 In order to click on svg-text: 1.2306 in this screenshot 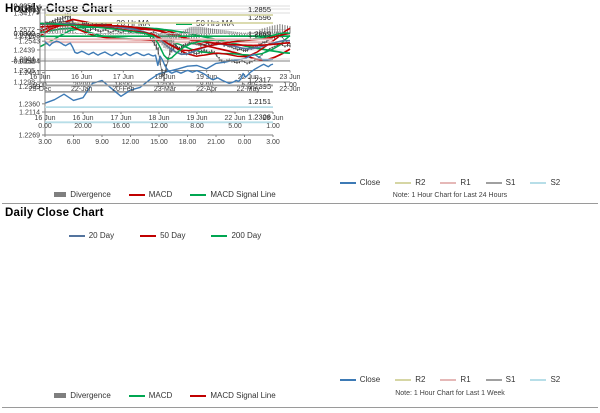, I will do `click(259, 116)`.